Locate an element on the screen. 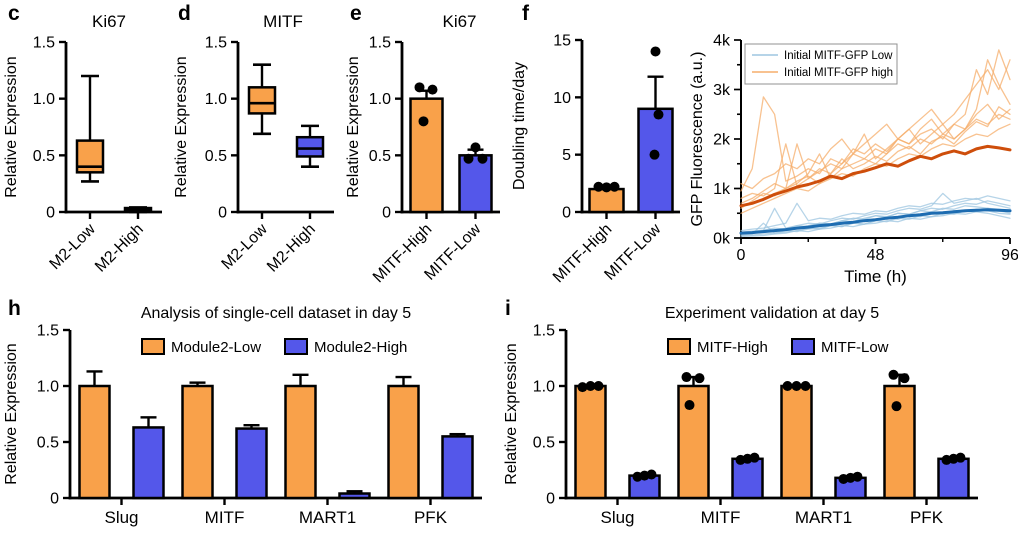 The height and width of the screenshot is (537, 1018). panel-i-title: Experiment validation at day 5 is located at coordinates (772, 313).